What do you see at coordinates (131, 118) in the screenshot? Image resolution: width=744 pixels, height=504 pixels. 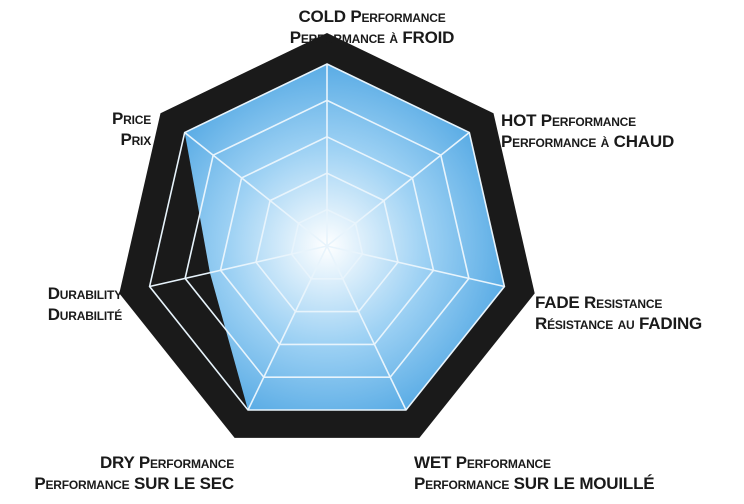 I see `axis-label-price-en: Price` at bounding box center [131, 118].